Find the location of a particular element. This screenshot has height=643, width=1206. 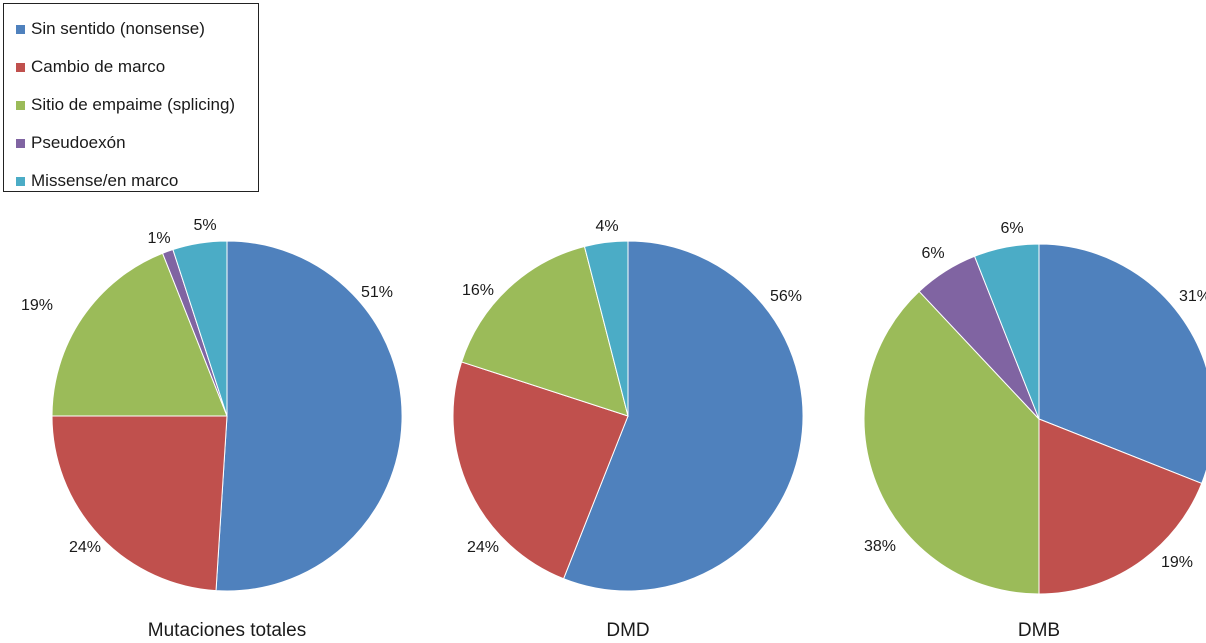

chart-title: DMB is located at coordinates (1039, 630).